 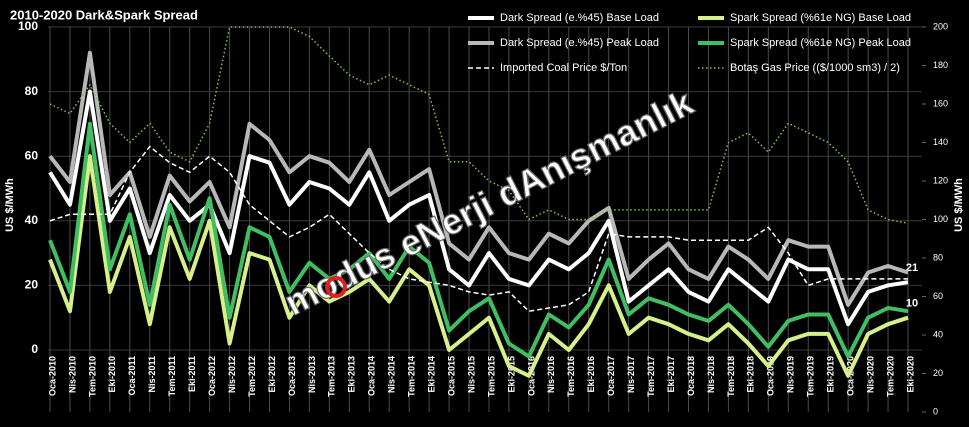 What do you see at coordinates (531, 376) in the screenshot?
I see `x-tick-label: Oca-2016` at bounding box center [531, 376].